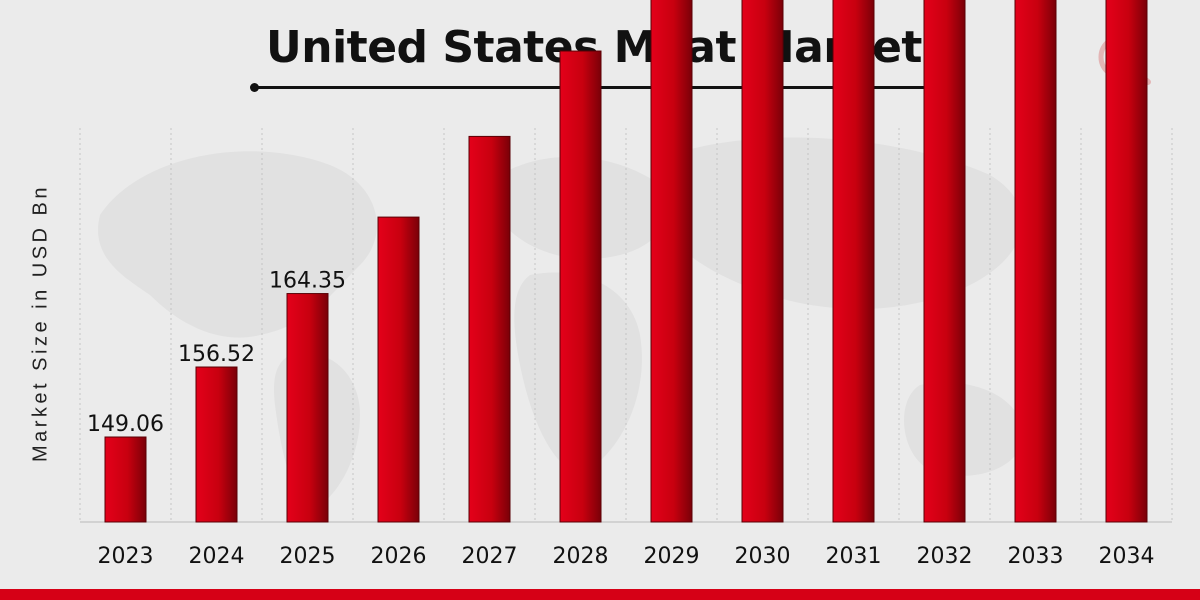  I want to click on bar-2023, so click(125, 479).